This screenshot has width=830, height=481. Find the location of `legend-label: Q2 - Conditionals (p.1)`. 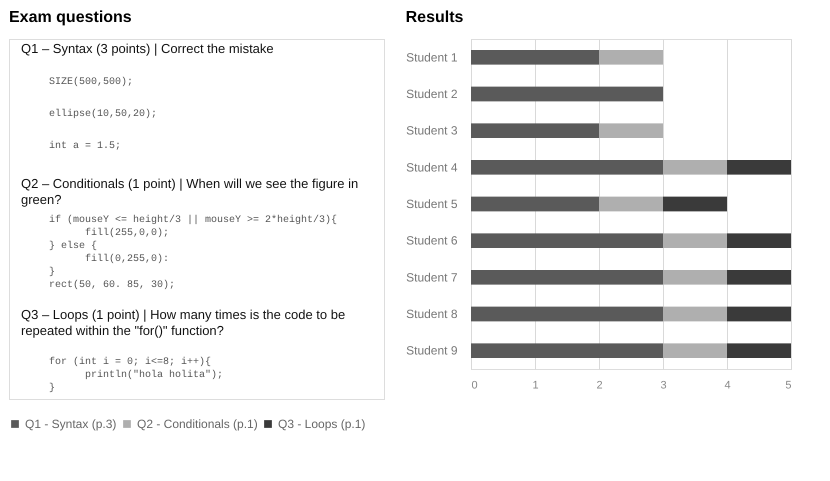

legend-label: Q2 - Conditionals (p.1) is located at coordinates (197, 424).